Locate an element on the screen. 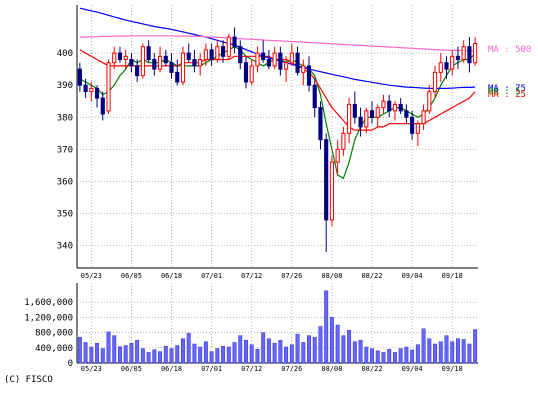 Image resolution: width=538 pixels, height=400 pixels. price-x-tick-label: 09/18 is located at coordinates (452, 276).